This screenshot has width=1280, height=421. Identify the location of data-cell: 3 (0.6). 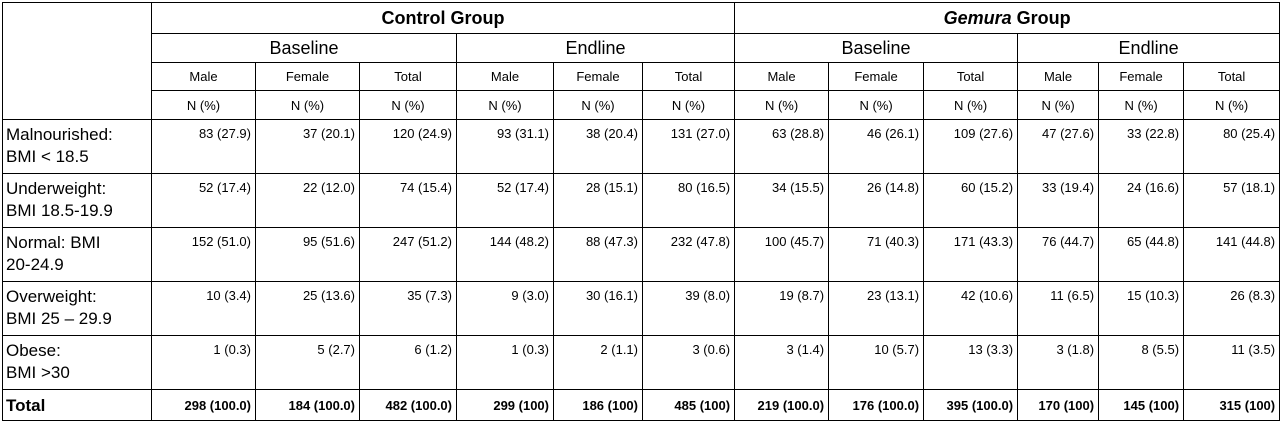
(688, 362).